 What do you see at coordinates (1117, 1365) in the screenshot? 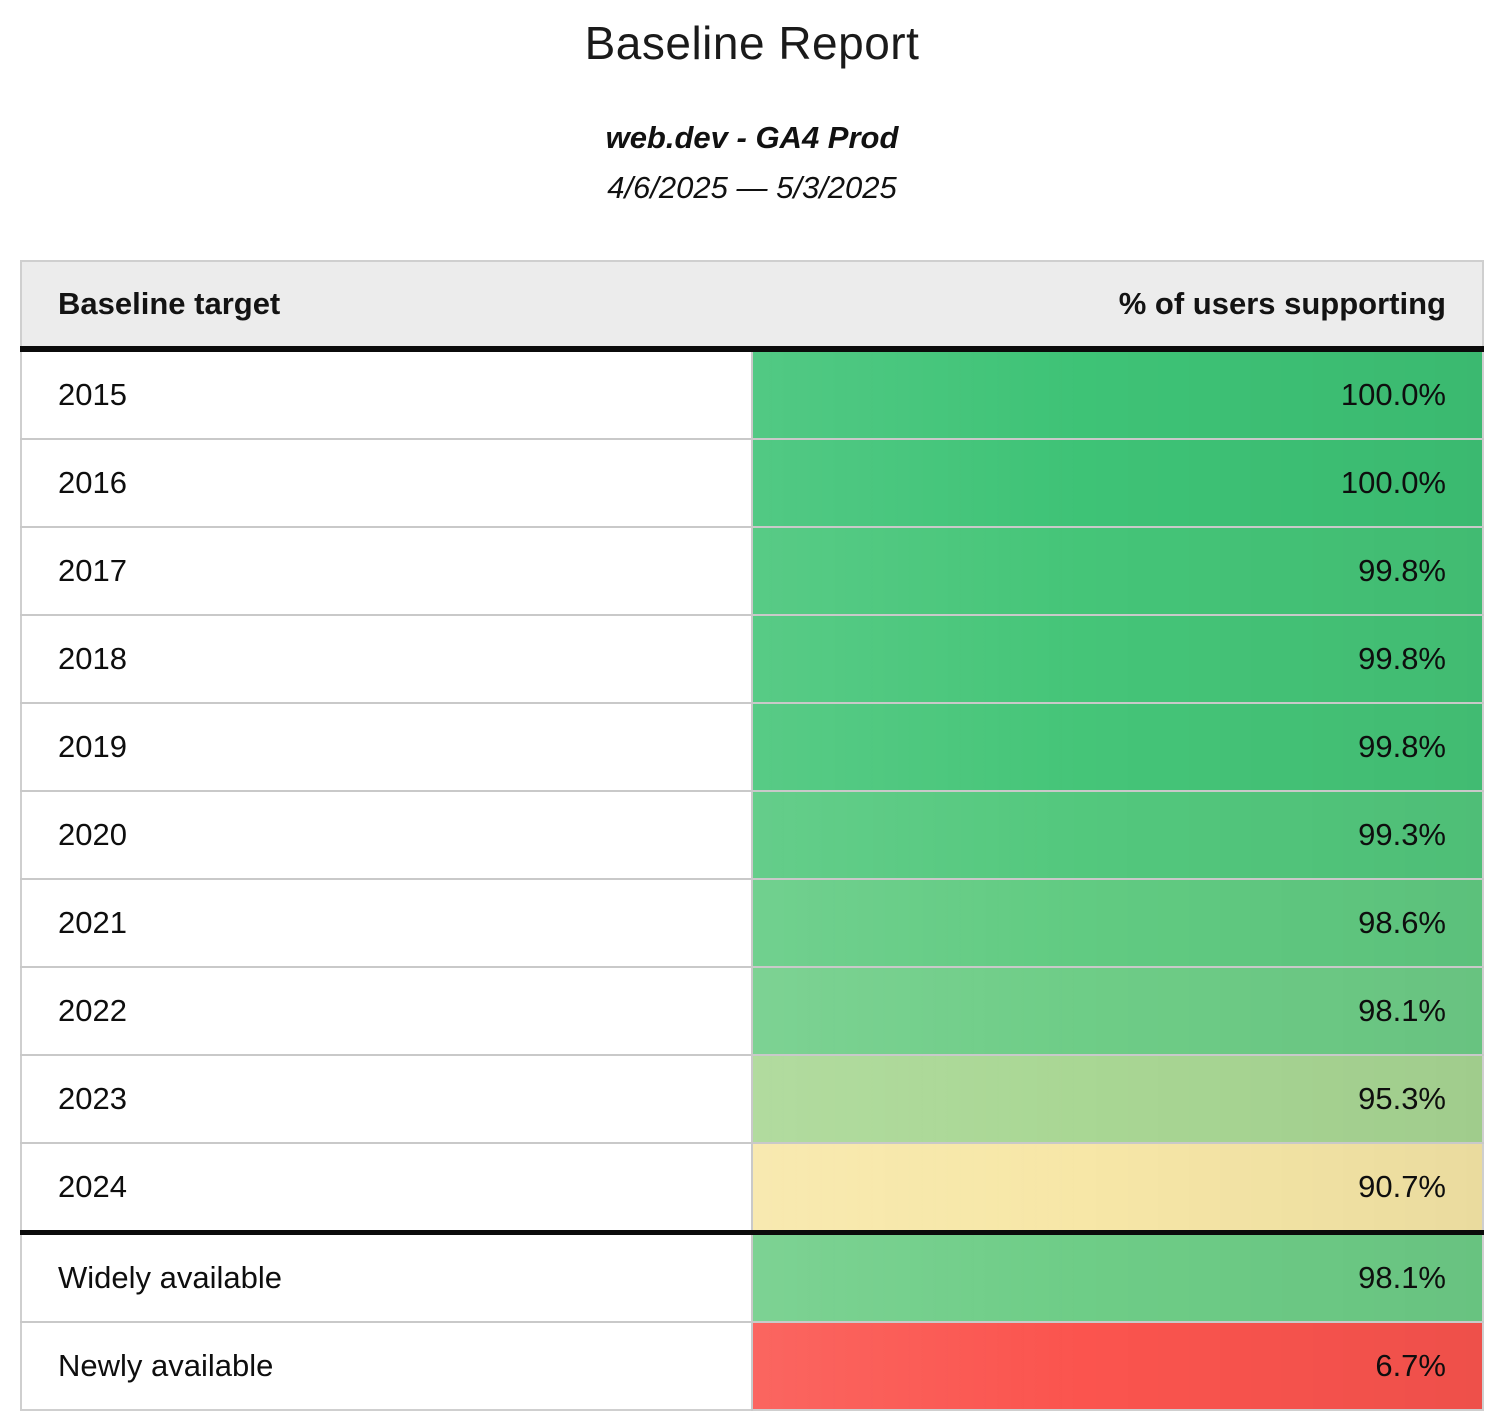
I see `value-cell: 6.7%` at bounding box center [1117, 1365].